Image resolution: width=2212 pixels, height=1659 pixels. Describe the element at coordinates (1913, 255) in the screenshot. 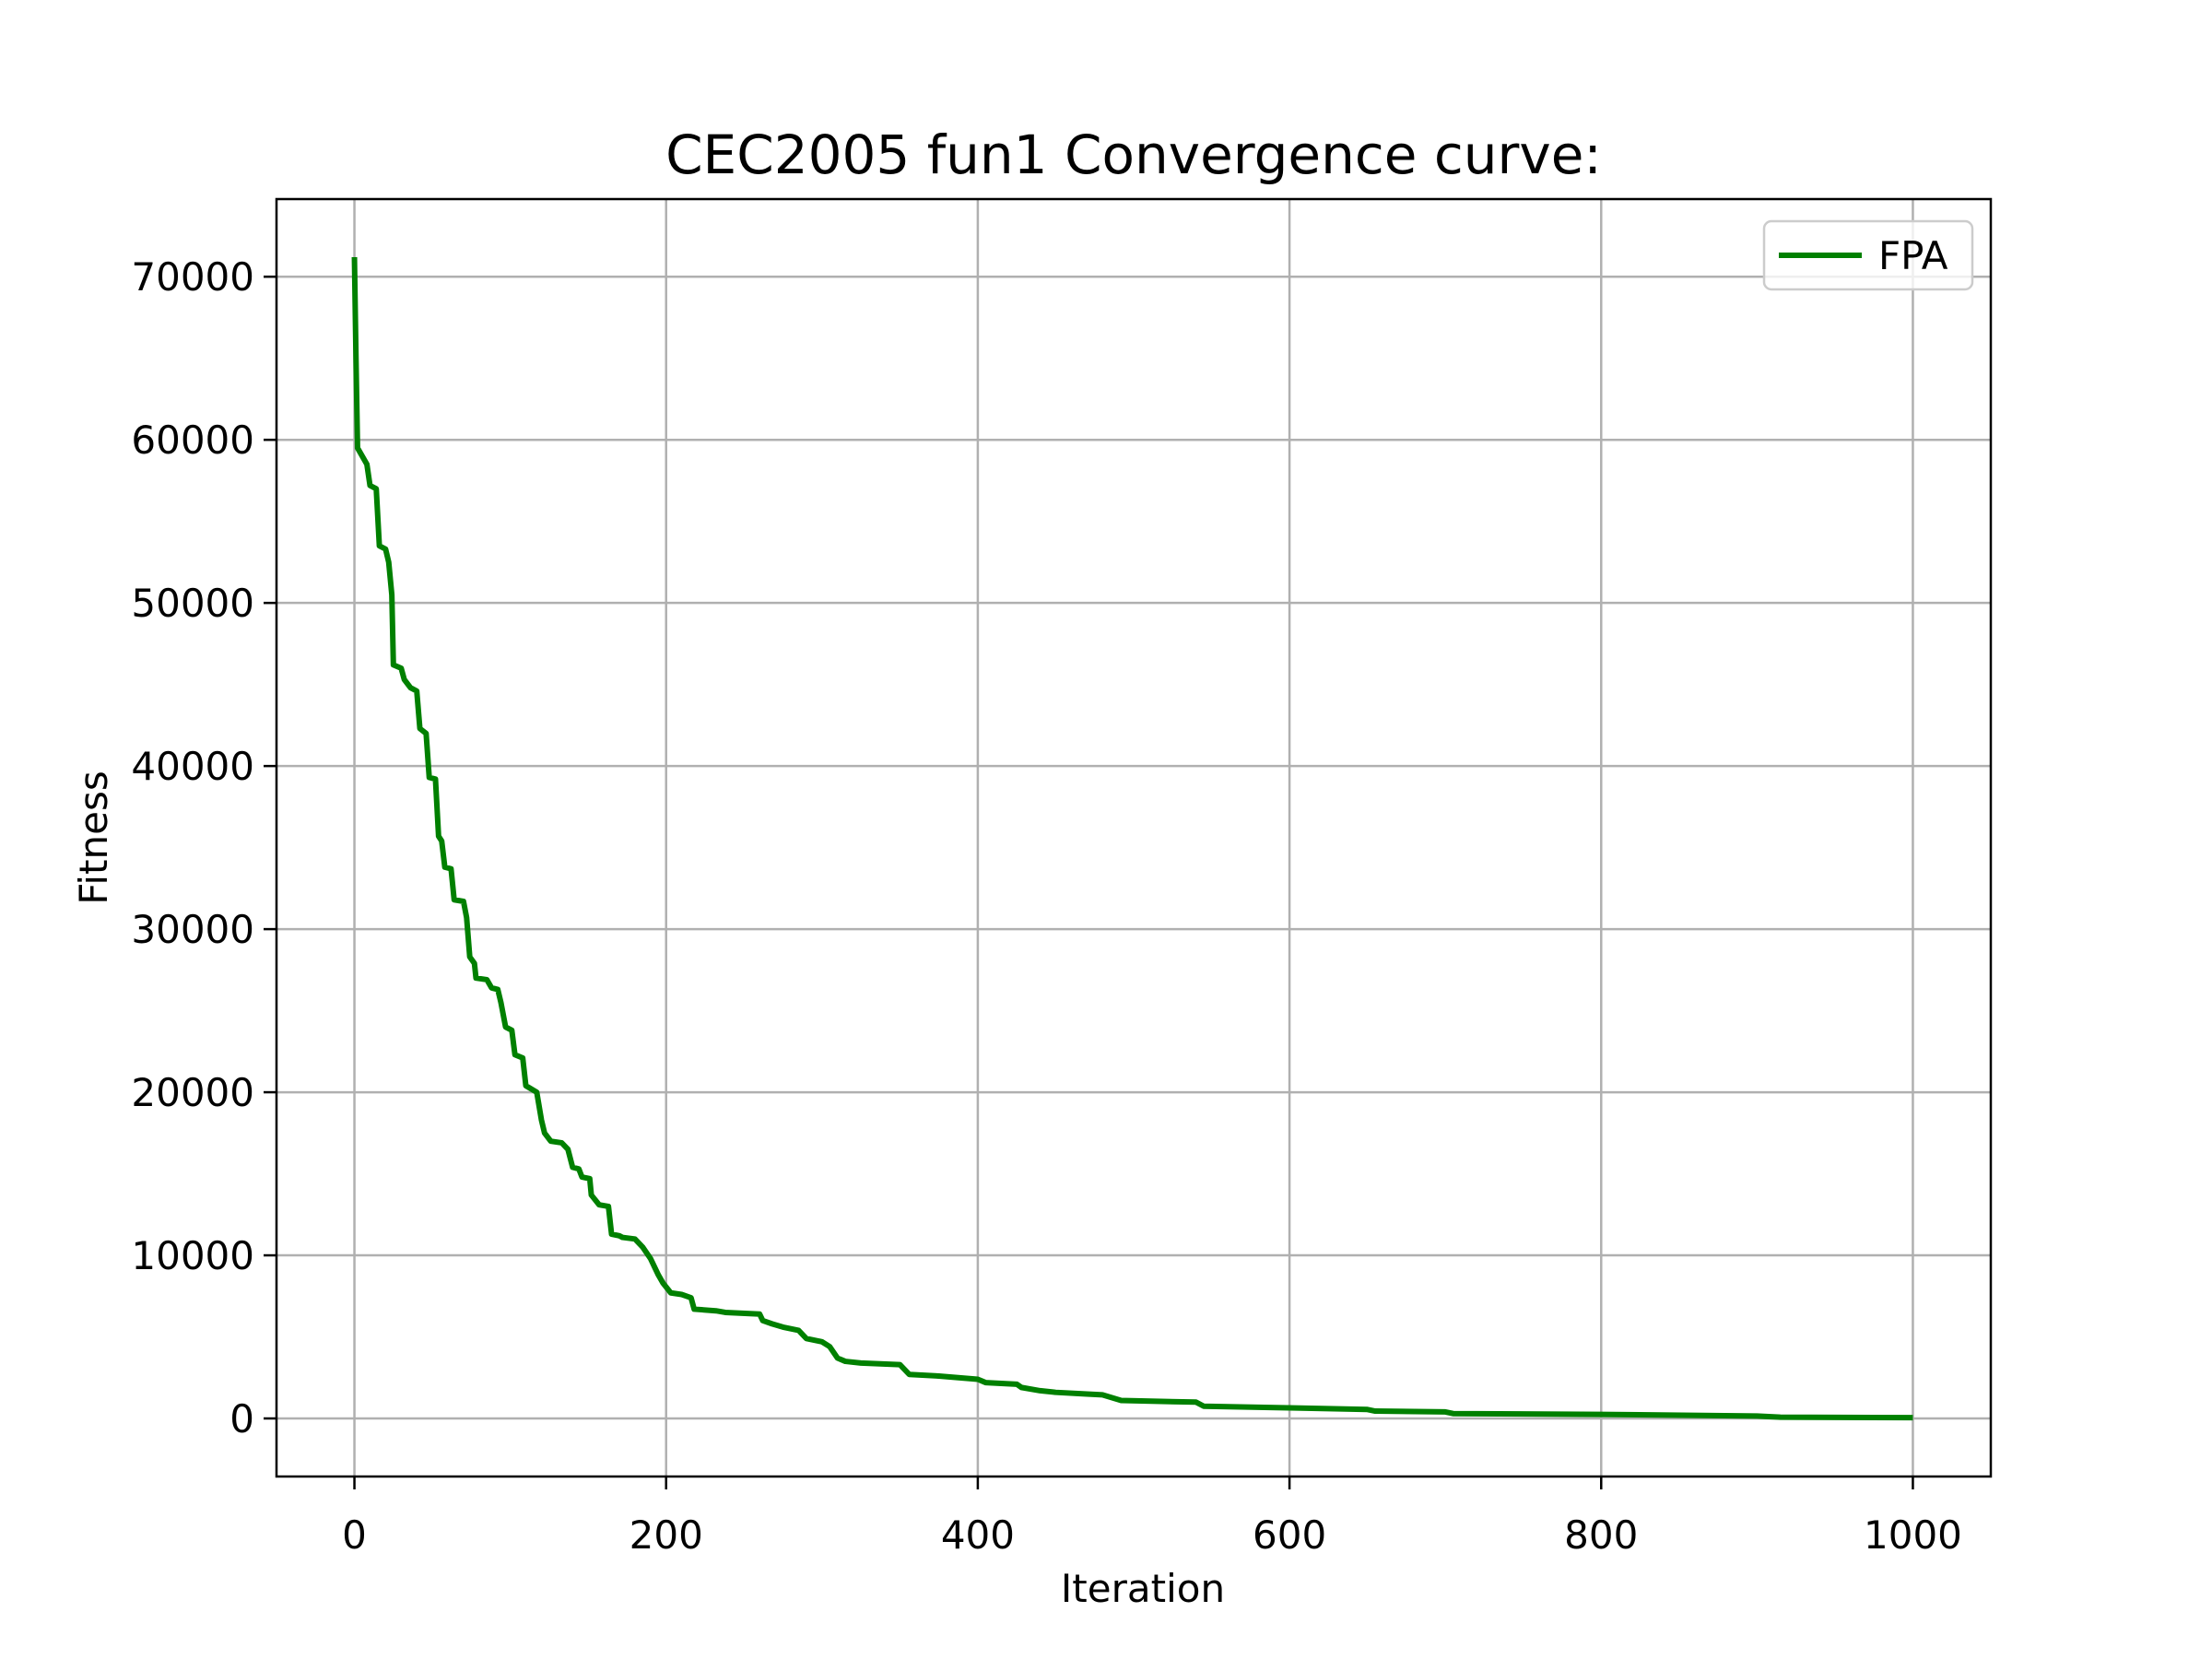

I see `legend-label: FPA` at that location.